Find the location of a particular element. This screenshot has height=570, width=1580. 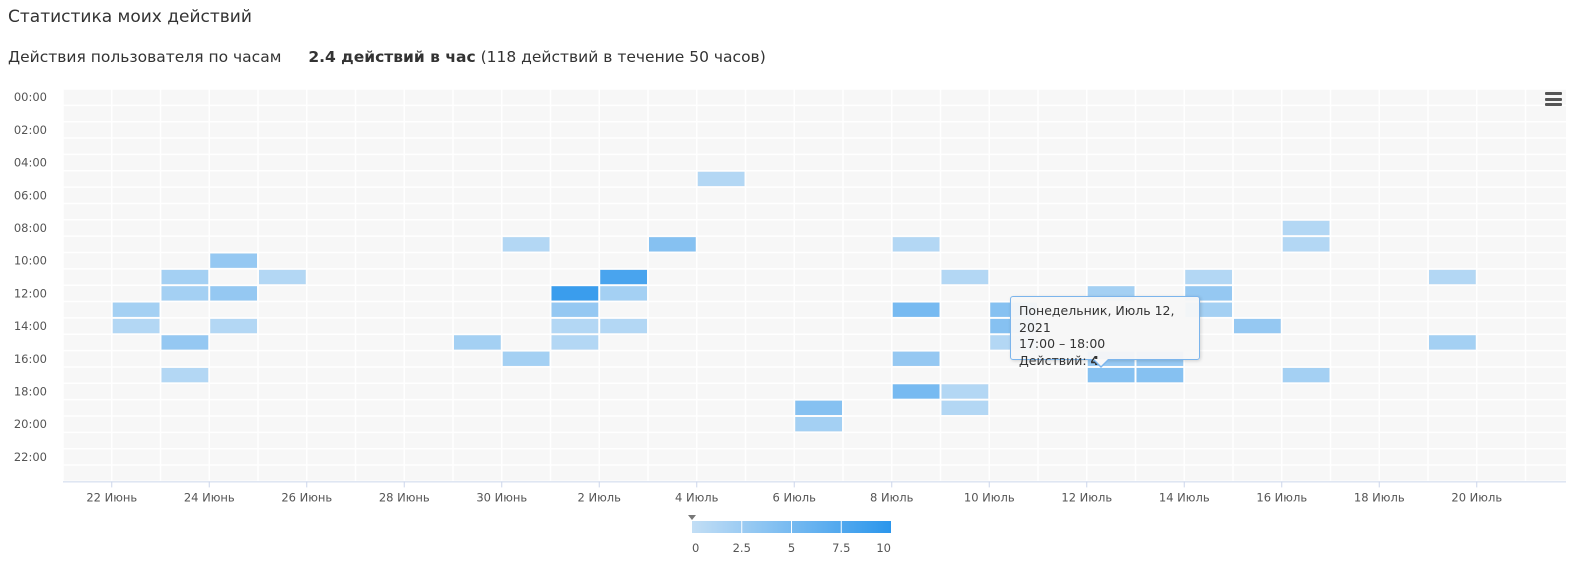

legend-label: 10 is located at coordinates (883, 548).